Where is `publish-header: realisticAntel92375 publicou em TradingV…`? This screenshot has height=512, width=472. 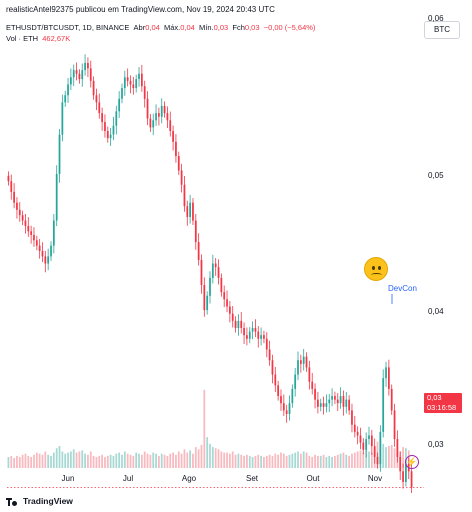 publish-header: realisticAntel92375 publicou em TradingV… is located at coordinates (140, 9).